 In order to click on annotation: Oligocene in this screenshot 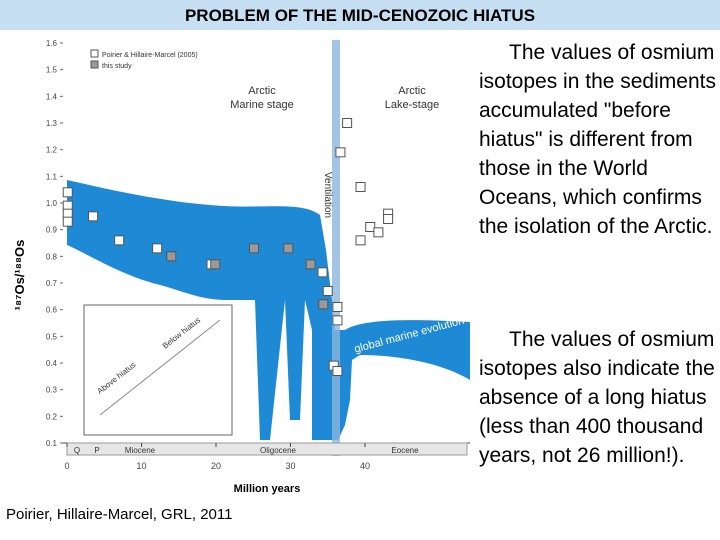, I will do `click(278, 450)`.